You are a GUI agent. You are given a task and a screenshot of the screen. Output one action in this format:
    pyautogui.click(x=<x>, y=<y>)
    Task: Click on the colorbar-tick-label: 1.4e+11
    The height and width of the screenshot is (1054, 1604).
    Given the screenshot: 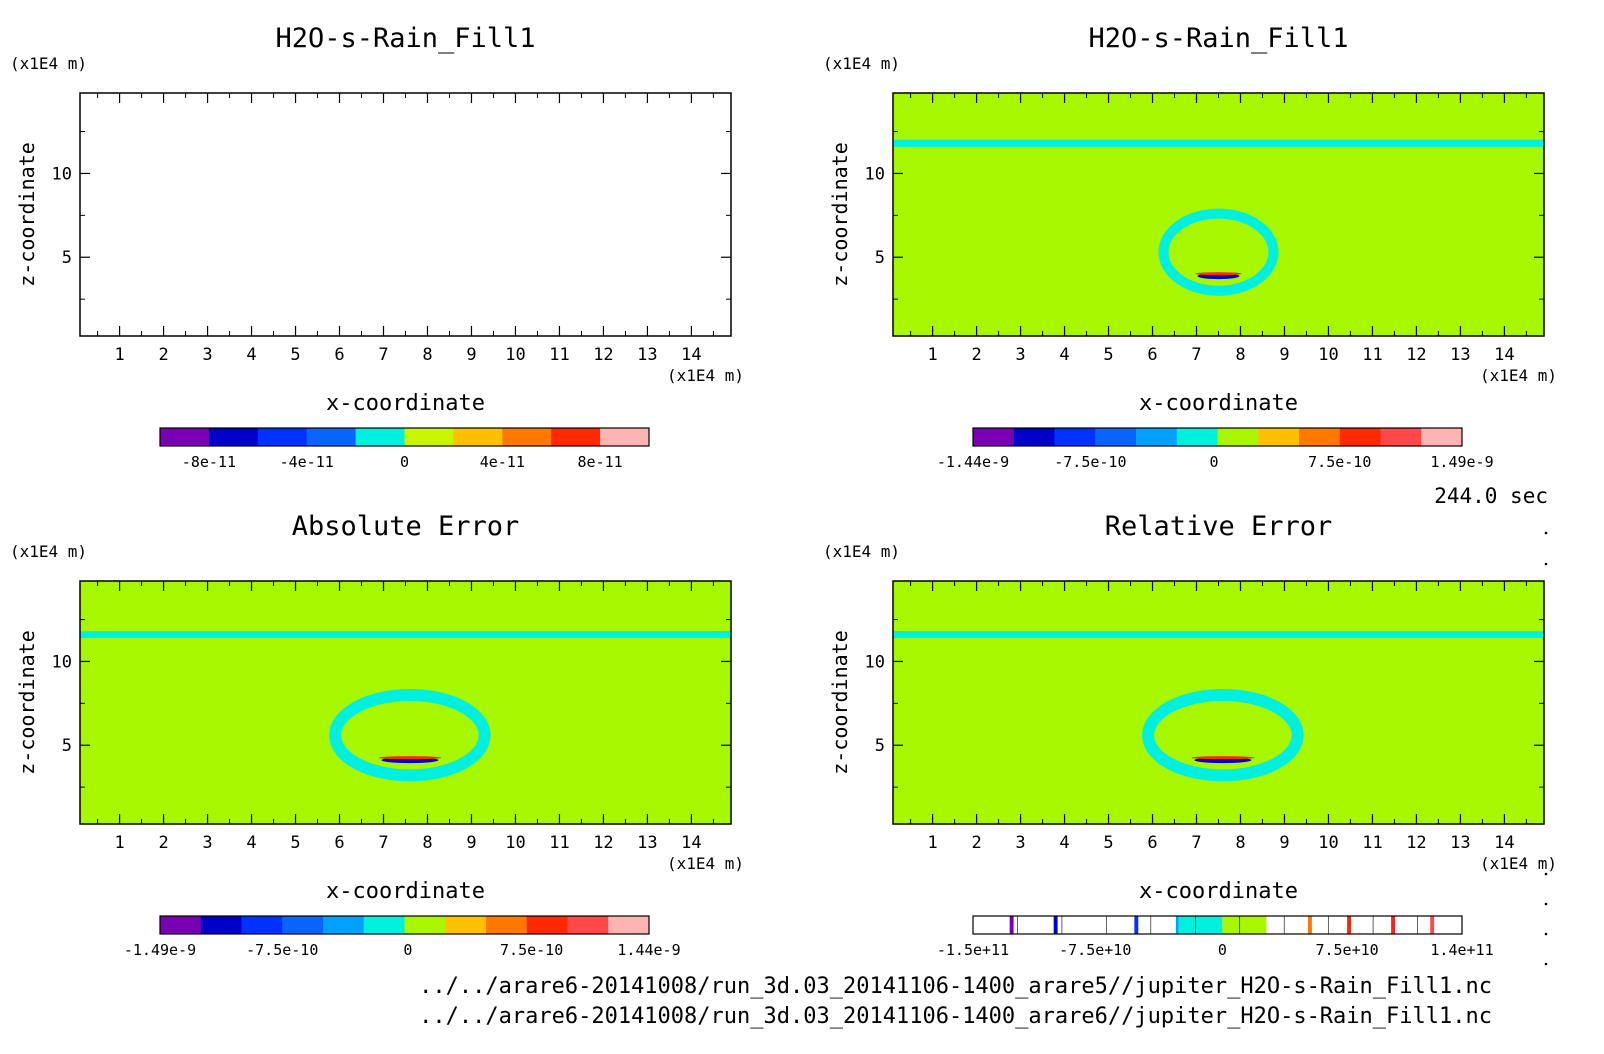 What is the action you would take?
    pyautogui.click(x=1461, y=950)
    